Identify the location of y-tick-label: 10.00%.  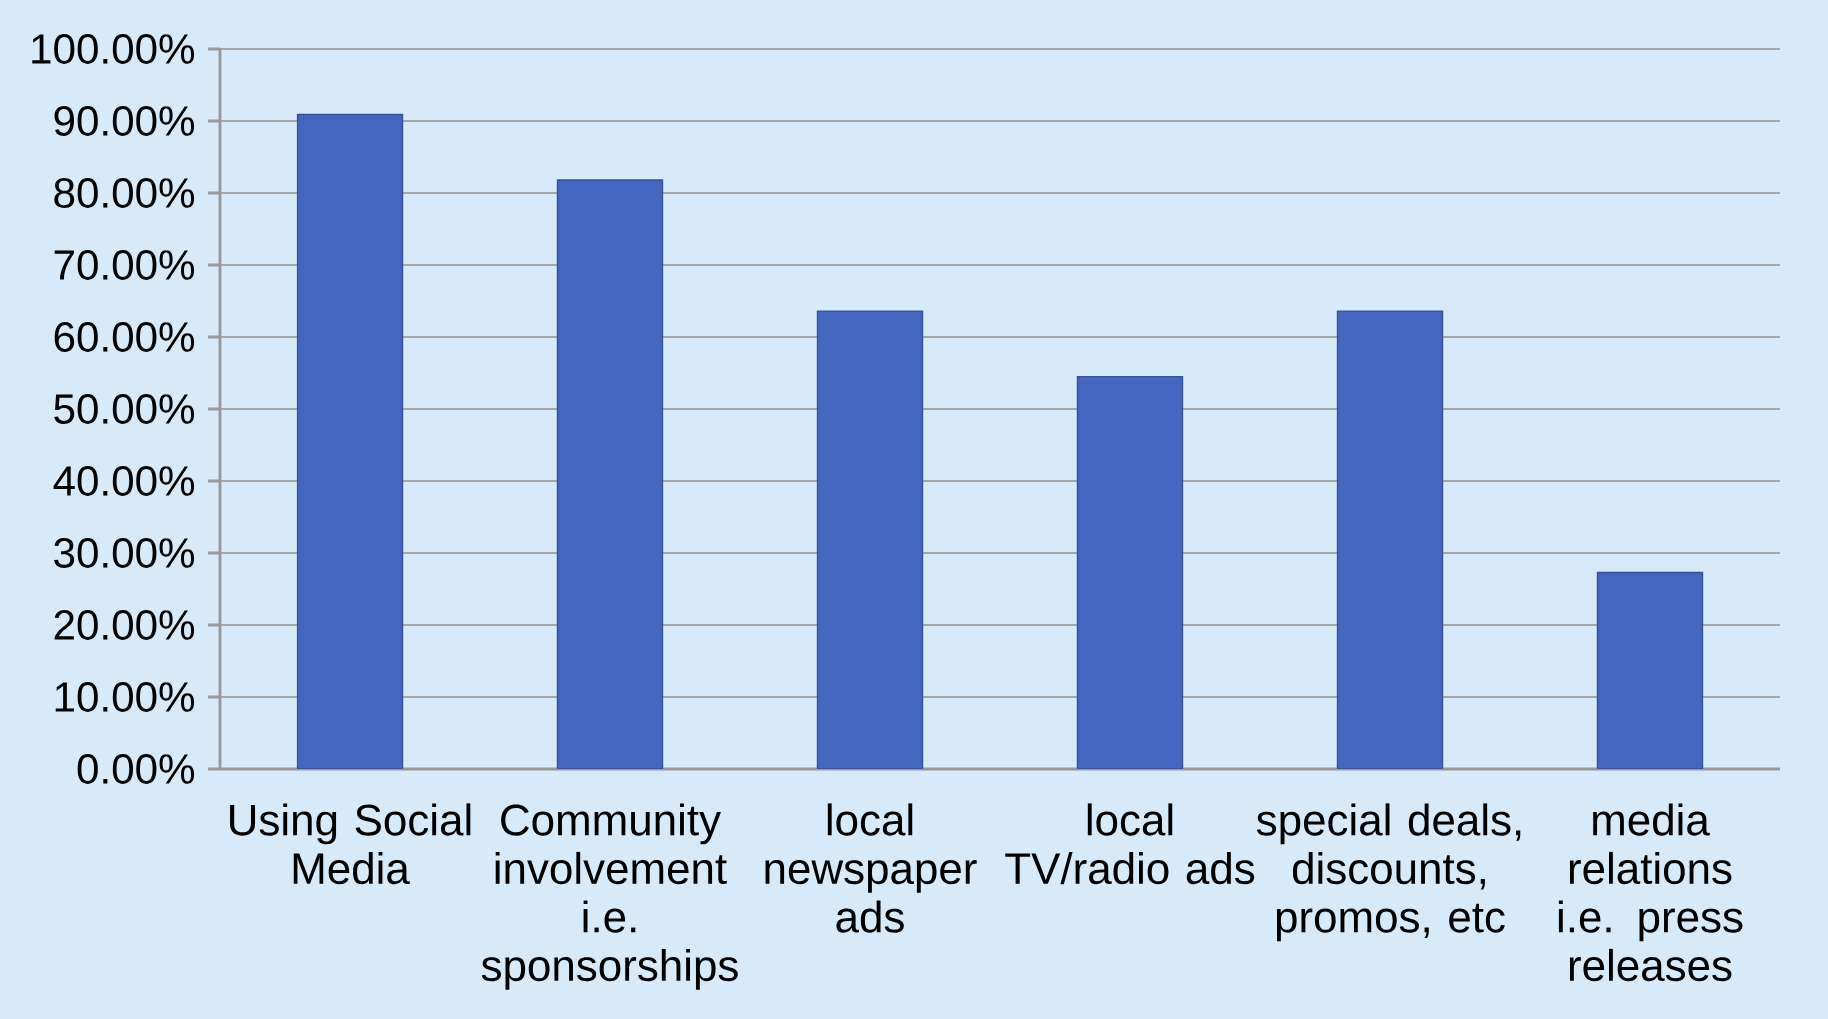
(125, 697).